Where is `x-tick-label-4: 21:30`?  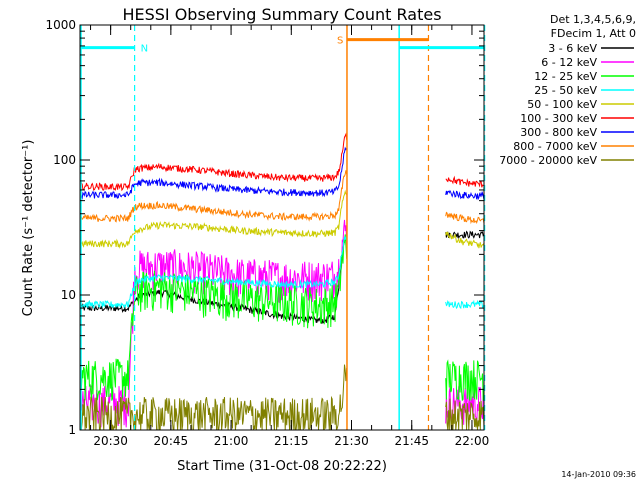 x-tick-label-4: 21:30 is located at coordinates (351, 441).